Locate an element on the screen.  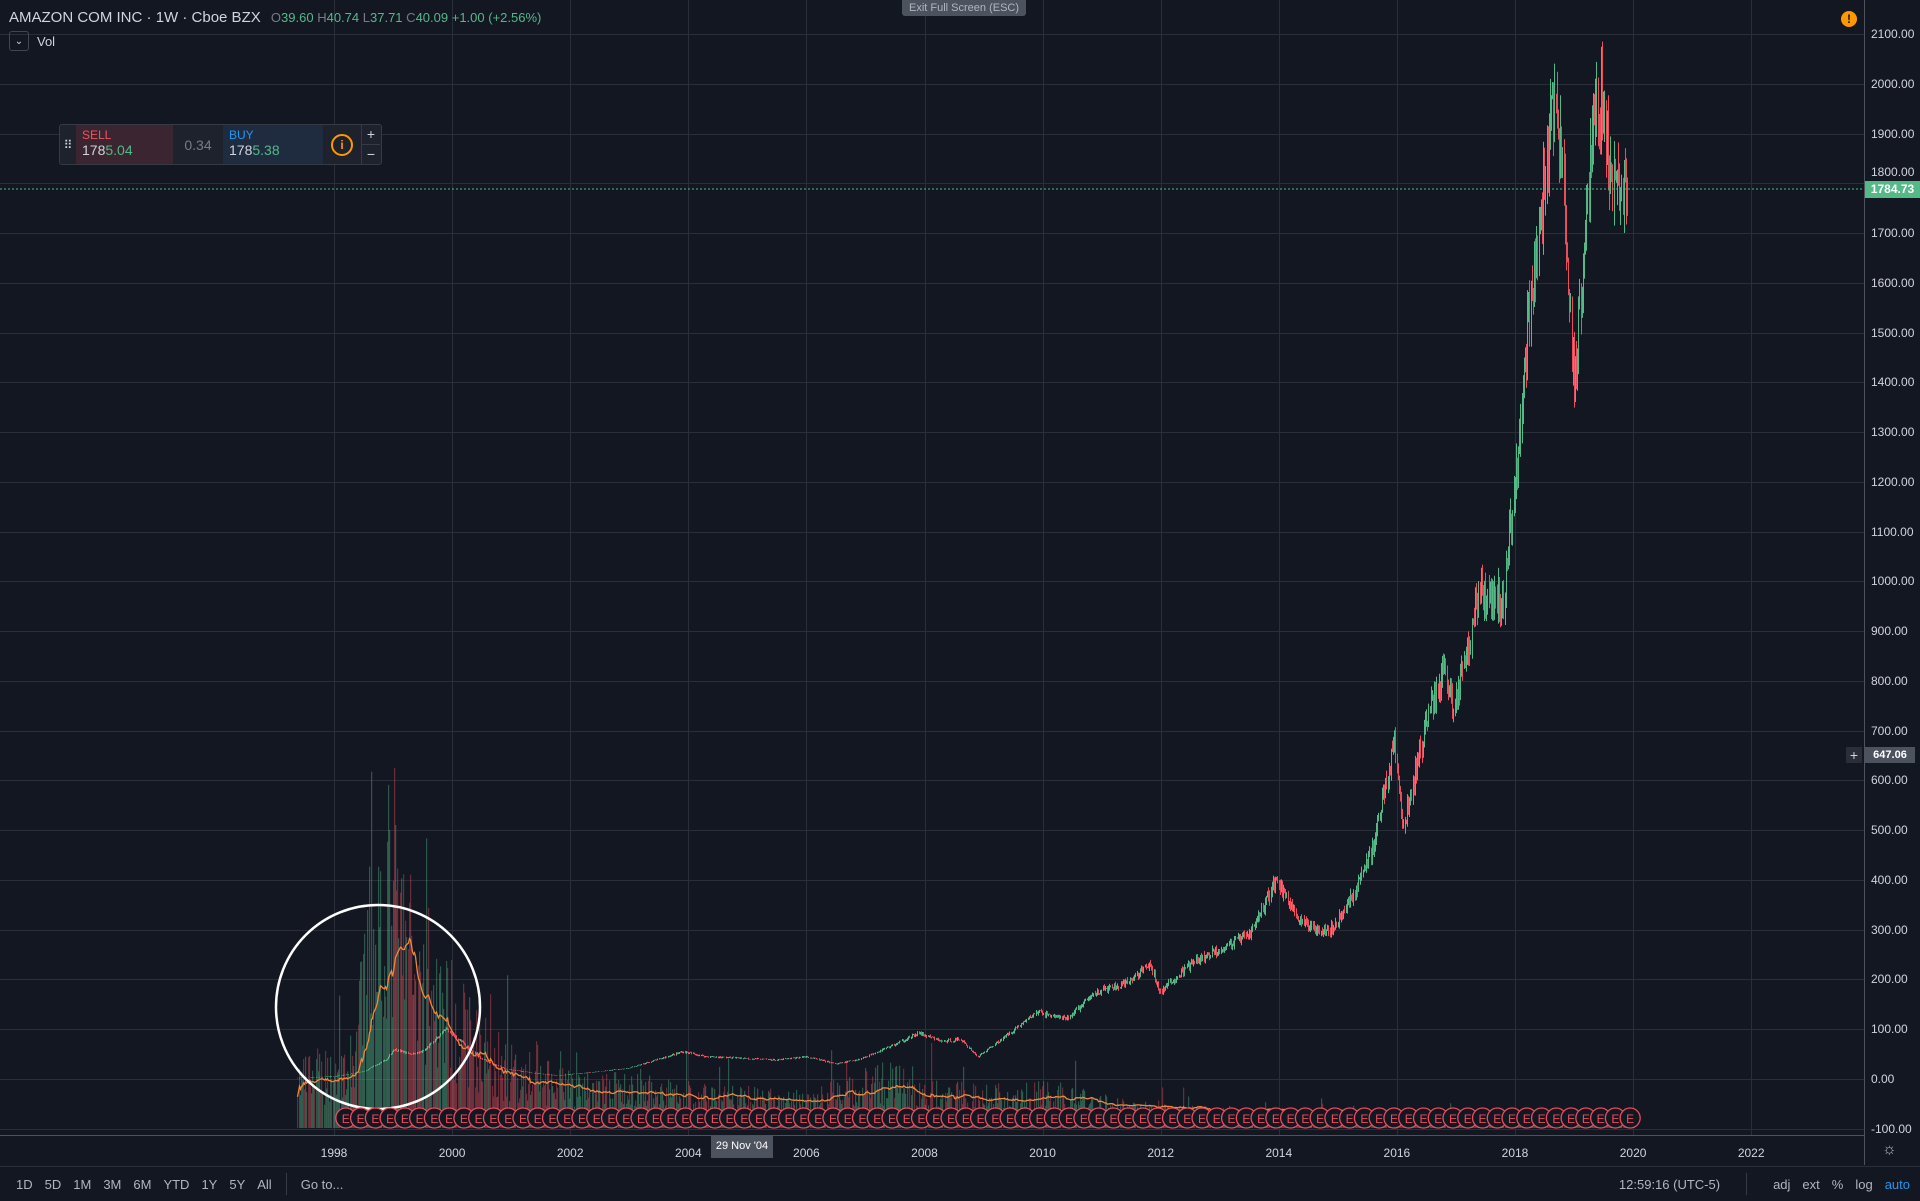
range-6m: 6M is located at coordinates (142, 1184).